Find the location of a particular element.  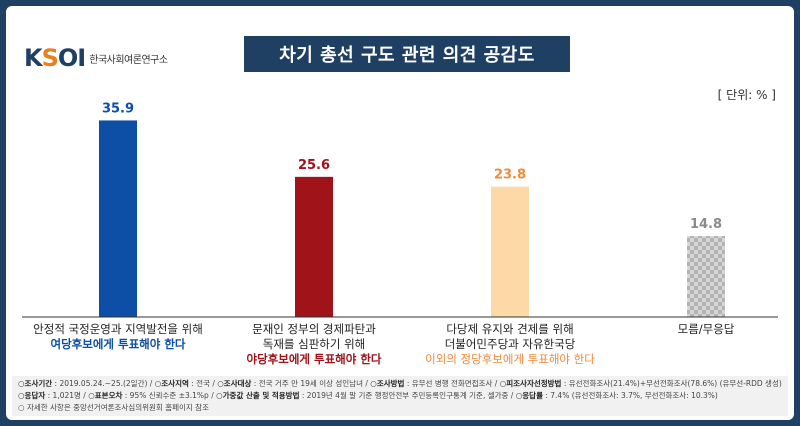

logo-mark: KSOI is located at coordinates (55, 58).